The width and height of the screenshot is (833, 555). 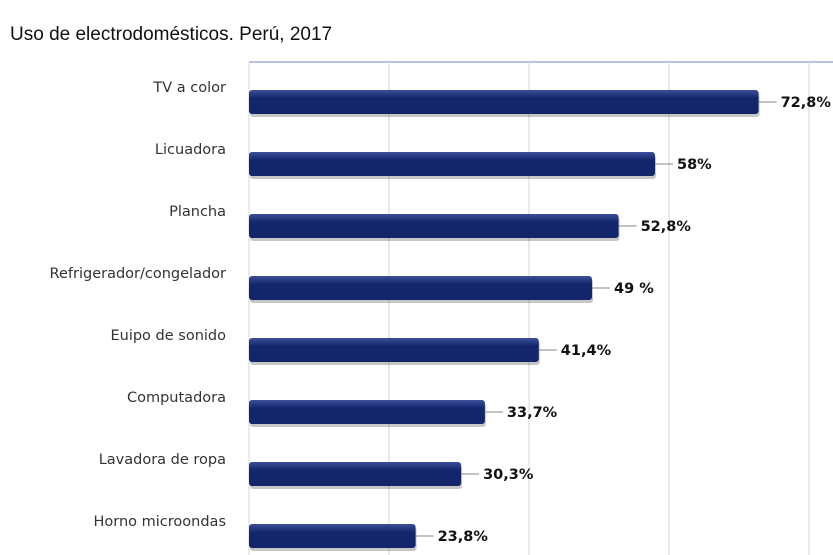 What do you see at coordinates (586, 351) in the screenshot?
I see `value-label: 41,4%` at bounding box center [586, 351].